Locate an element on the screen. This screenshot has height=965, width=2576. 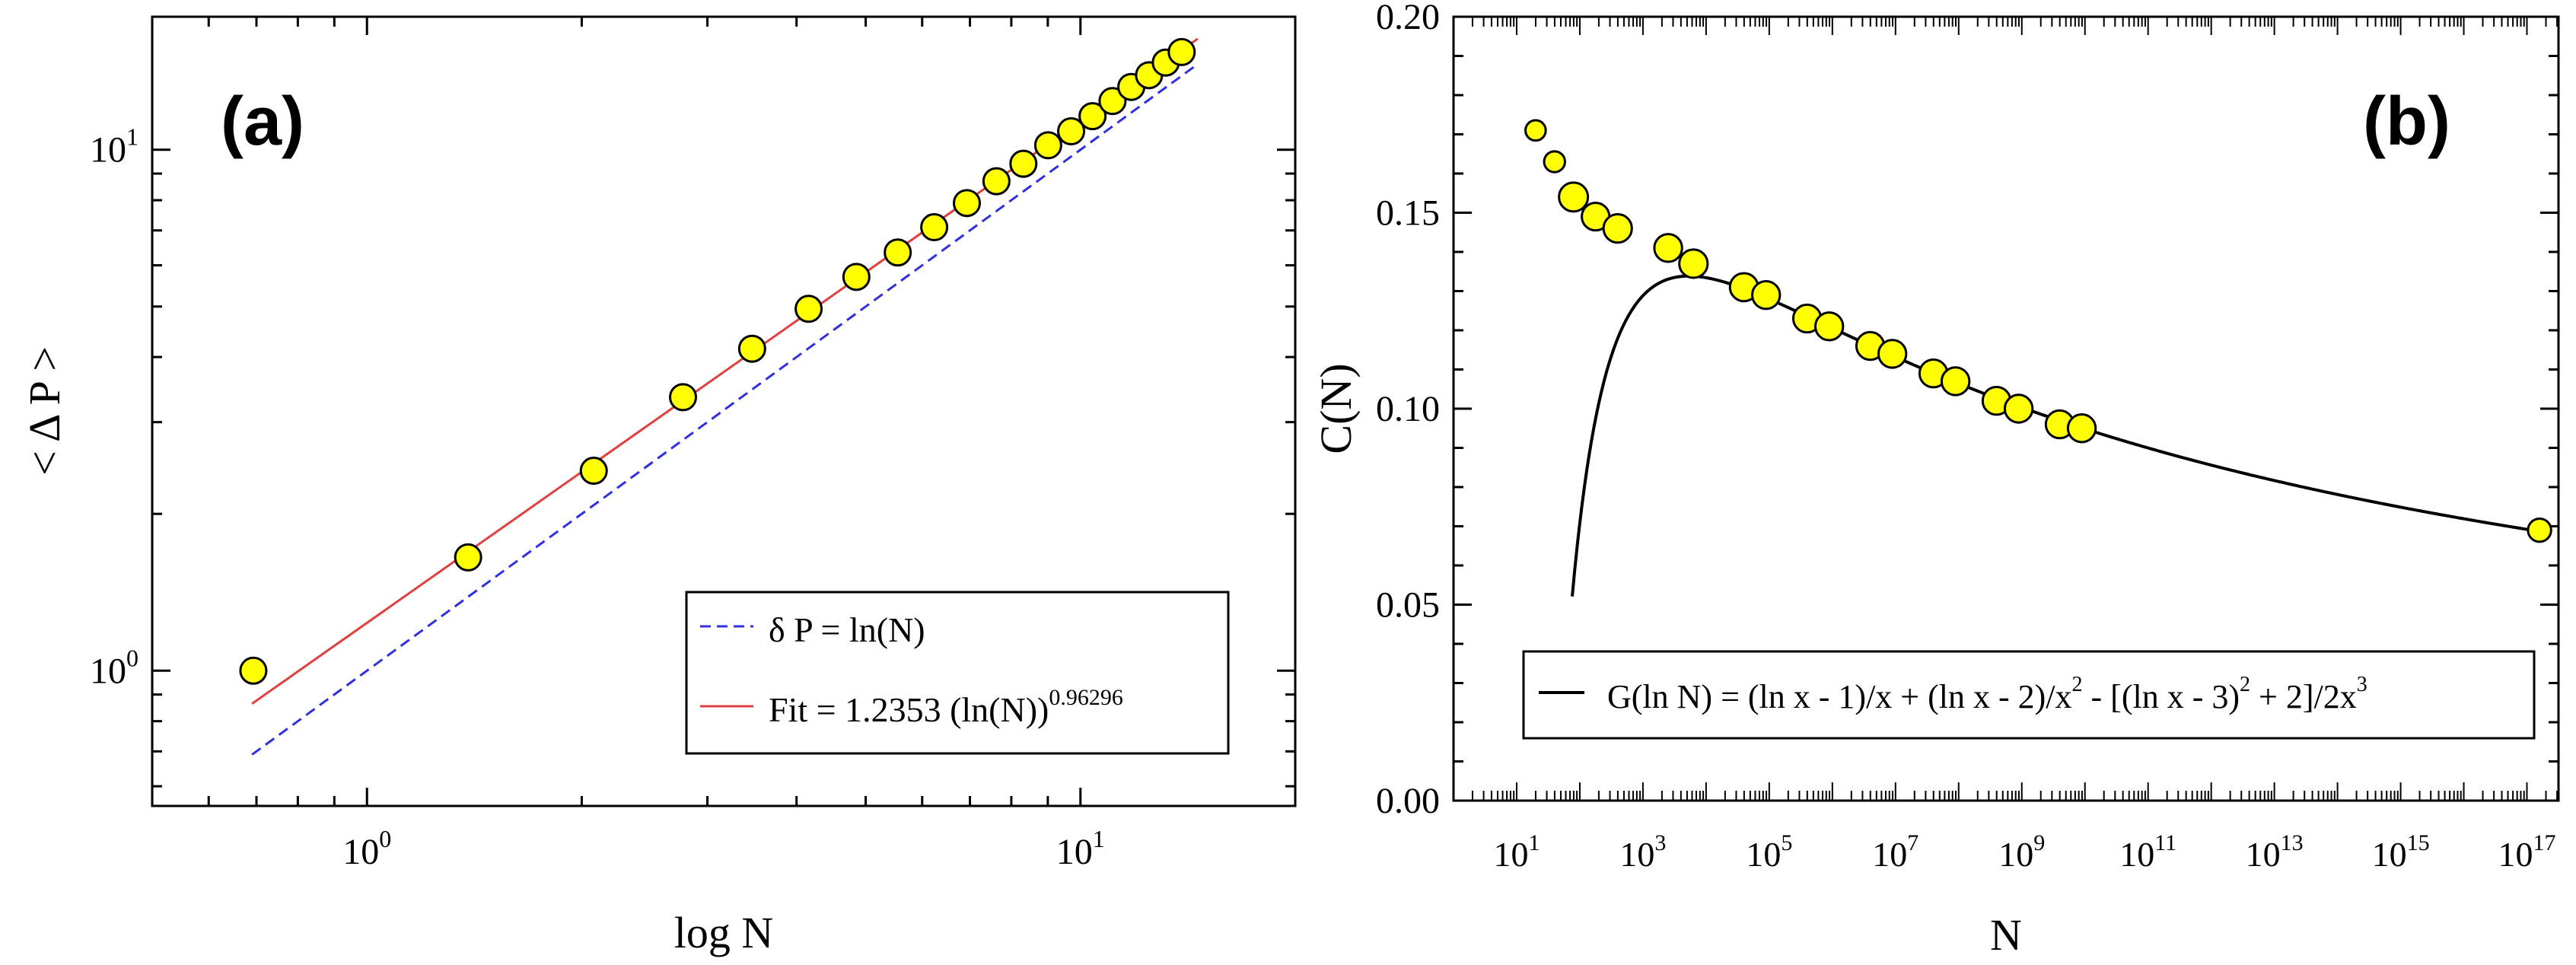
chart-a-legend-label-1: Fit = 1.2353 (ln(N))0.96296 is located at coordinates (946, 707).